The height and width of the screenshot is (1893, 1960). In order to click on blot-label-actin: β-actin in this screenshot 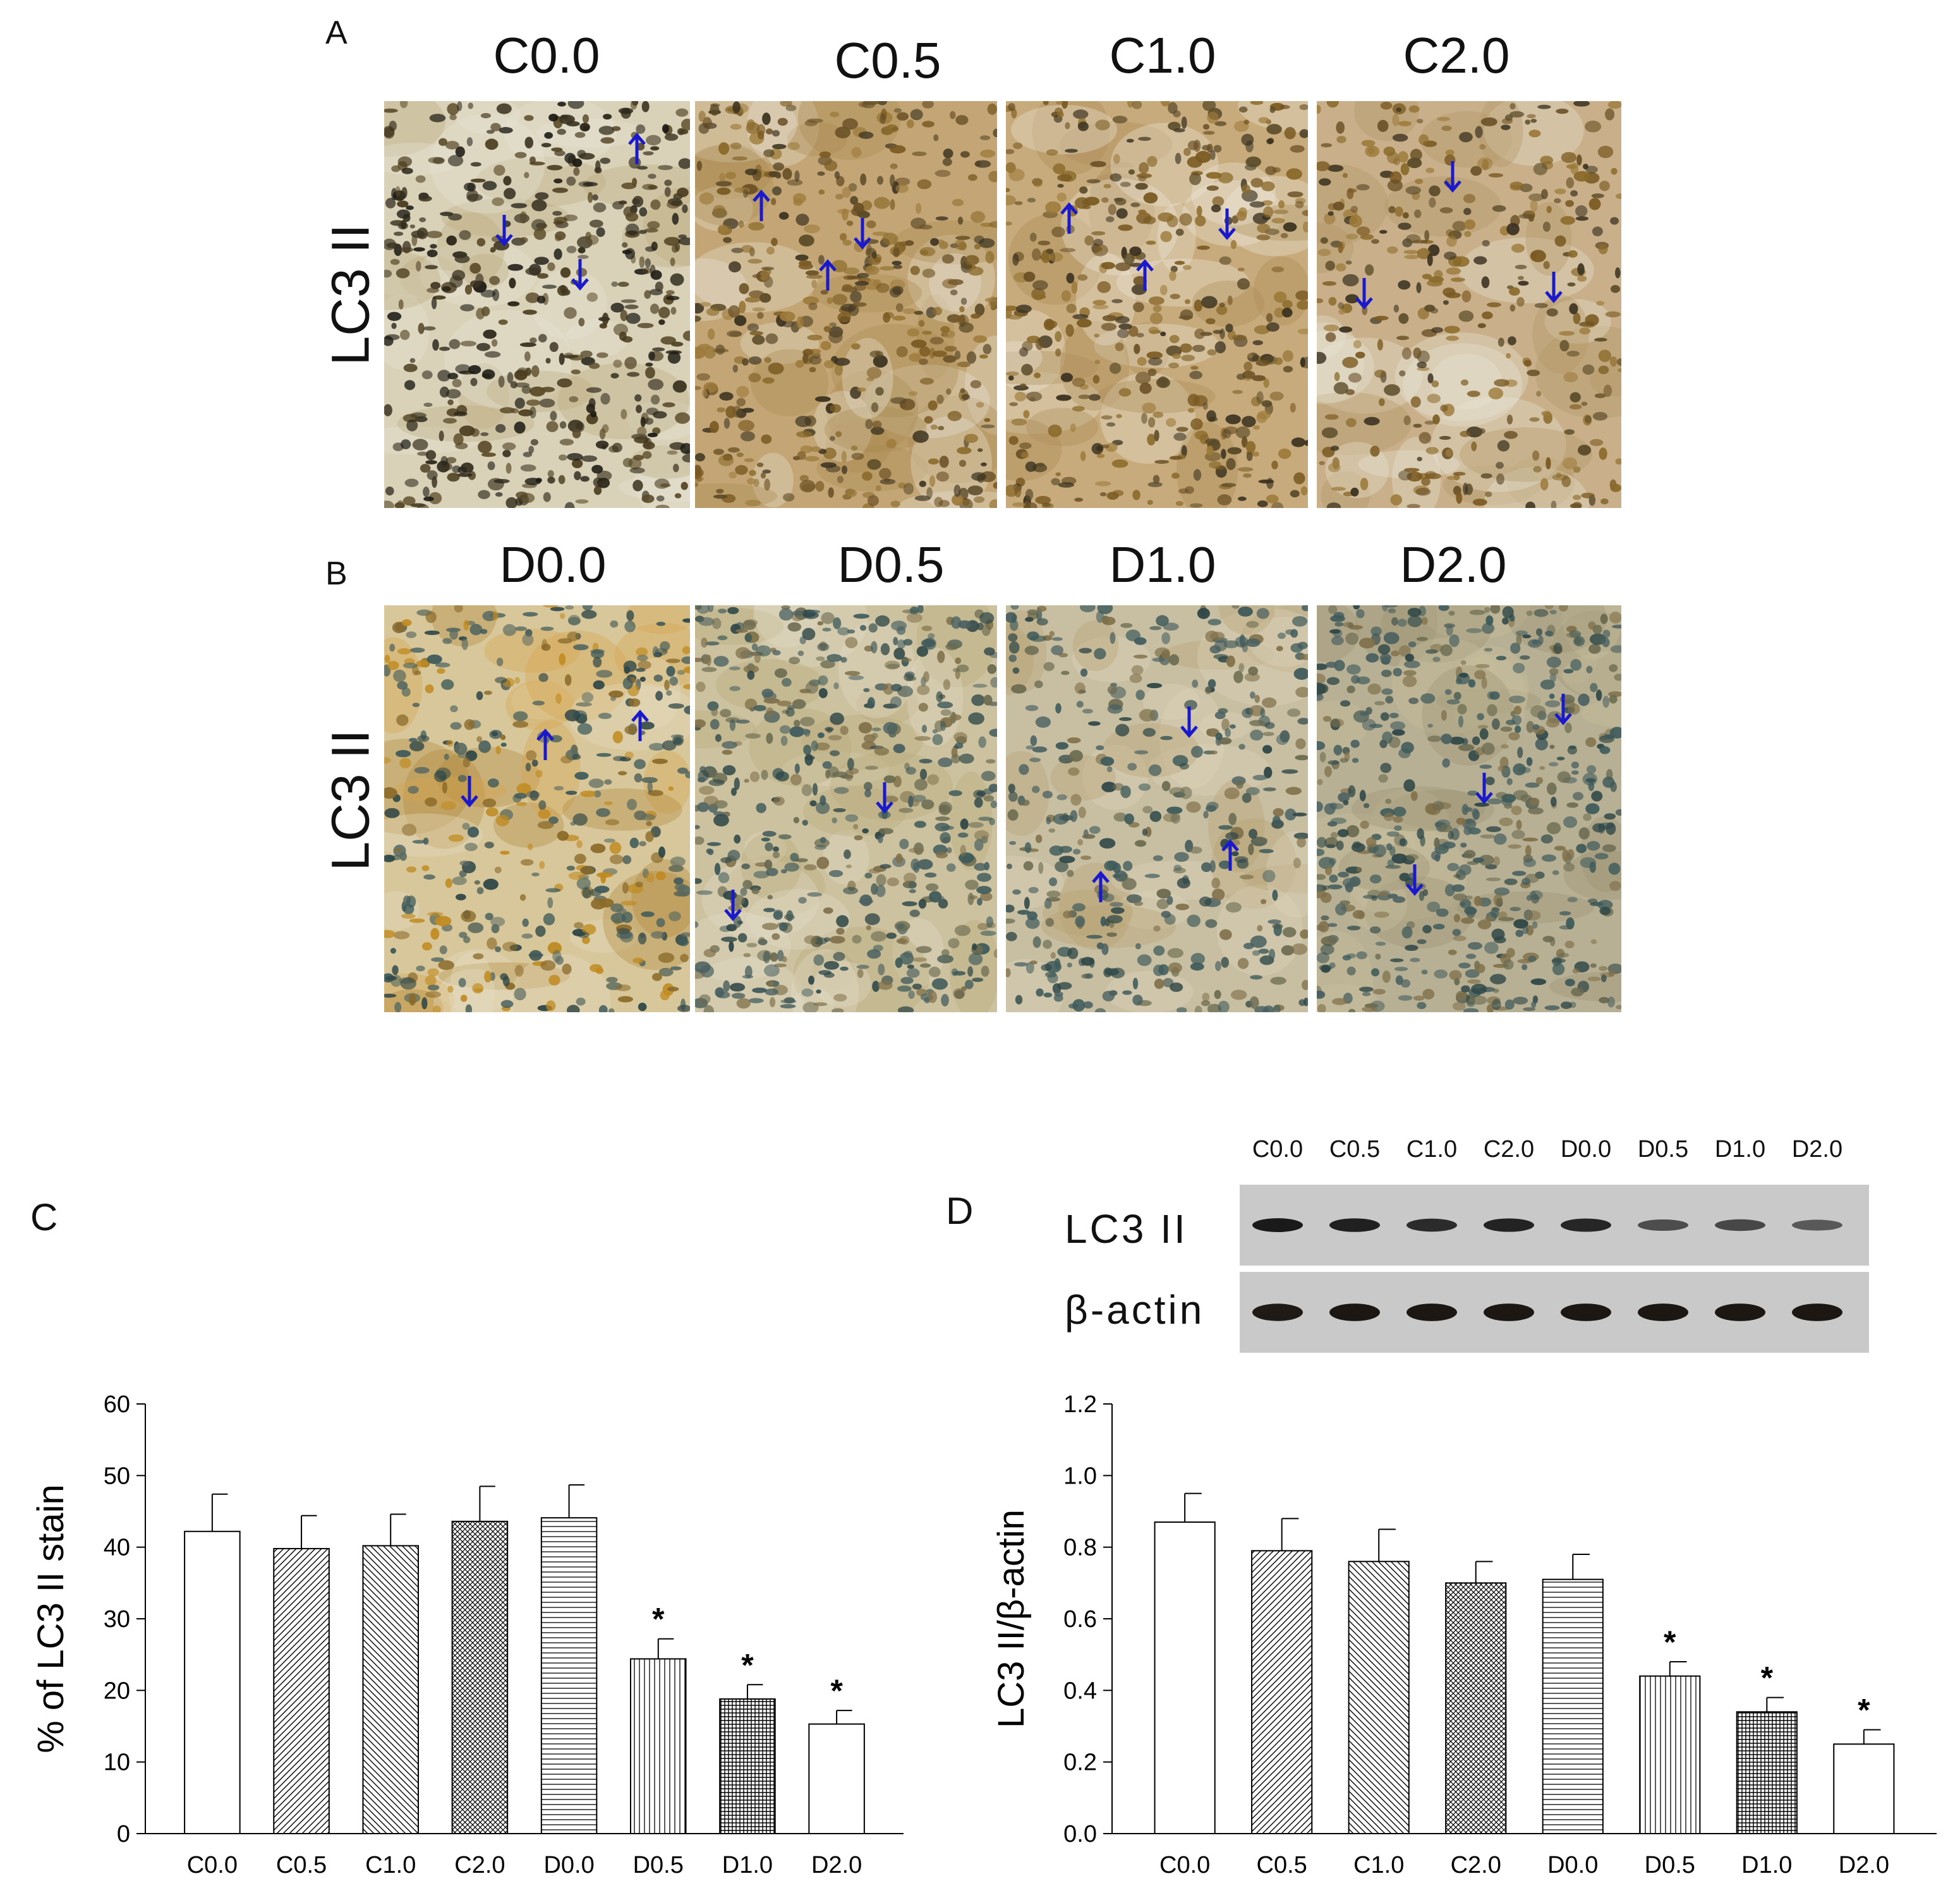, I will do `click(1135, 1310)`.